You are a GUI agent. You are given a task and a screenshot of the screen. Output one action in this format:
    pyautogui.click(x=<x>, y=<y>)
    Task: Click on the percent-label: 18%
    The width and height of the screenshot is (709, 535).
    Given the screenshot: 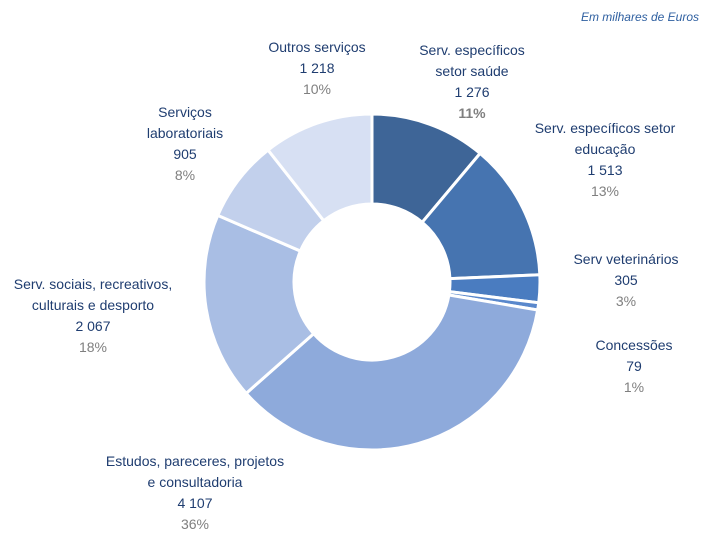 What is the action you would take?
    pyautogui.click(x=93, y=347)
    